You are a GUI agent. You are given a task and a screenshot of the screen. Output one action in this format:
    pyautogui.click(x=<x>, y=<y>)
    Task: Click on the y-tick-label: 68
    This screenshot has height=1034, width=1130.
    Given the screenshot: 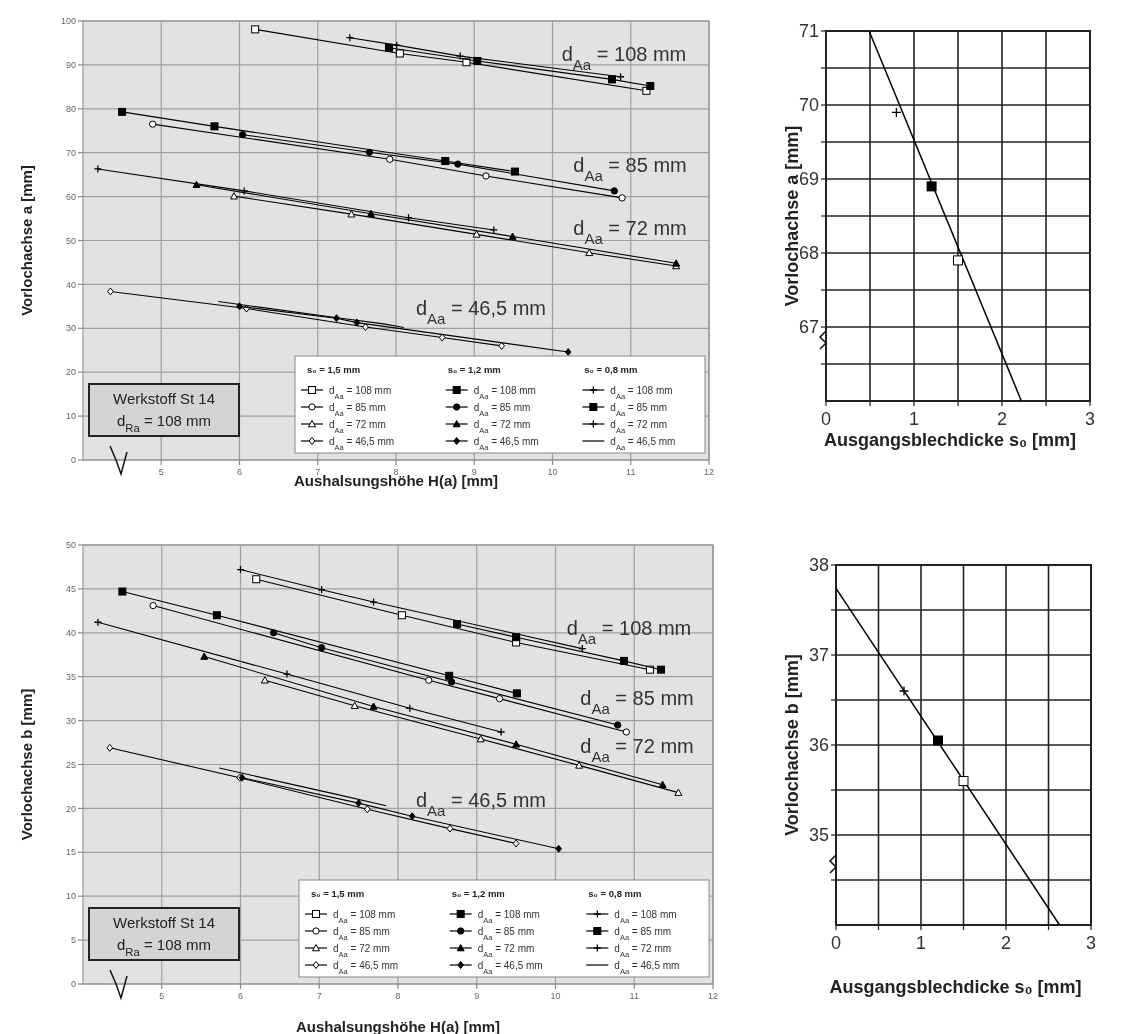 What is the action you would take?
    pyautogui.click(x=808, y=253)
    